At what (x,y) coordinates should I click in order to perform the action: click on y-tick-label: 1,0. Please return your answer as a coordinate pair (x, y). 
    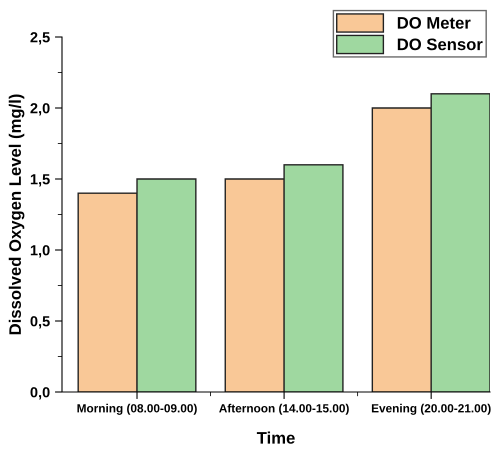
    Looking at the image, I should click on (40, 251).